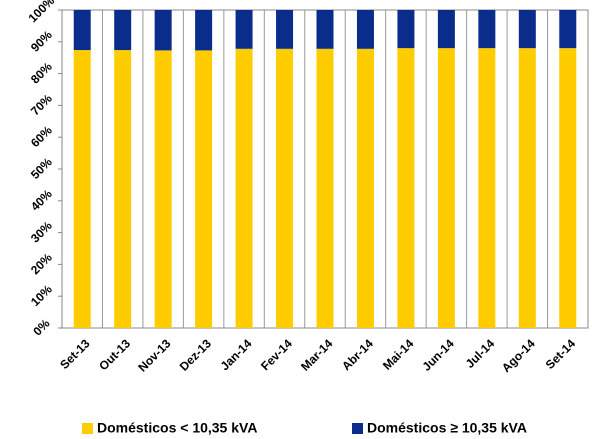 The height and width of the screenshot is (439, 592). I want to click on x-tick-label: Mai-14, so click(398, 354).